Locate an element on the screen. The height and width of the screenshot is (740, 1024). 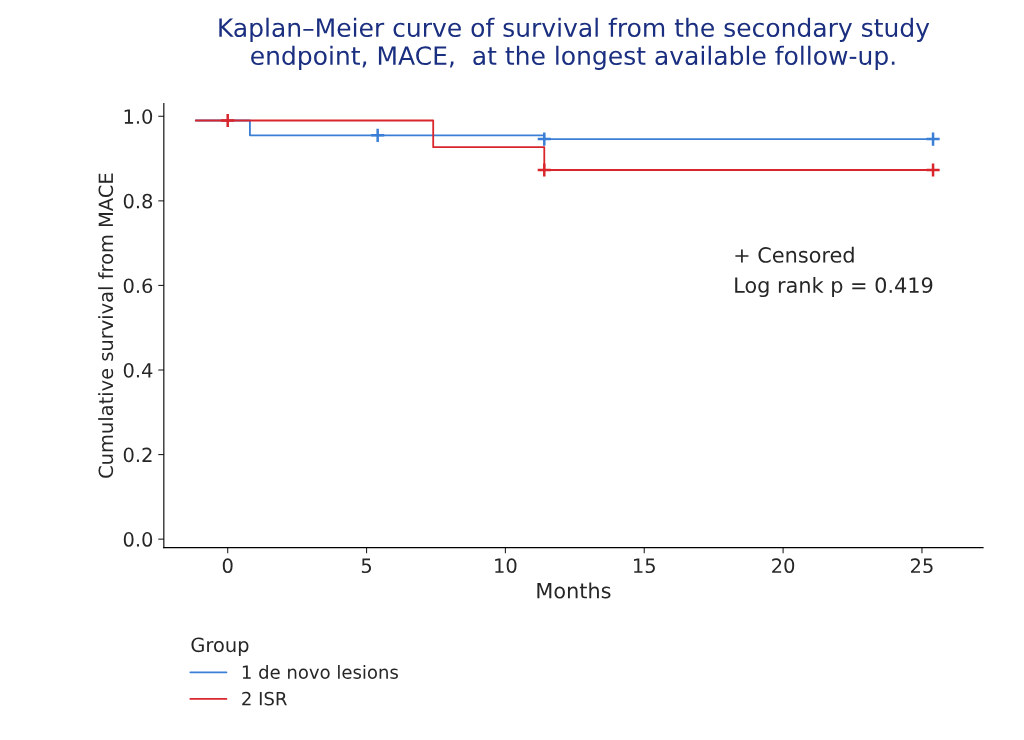
legend-label: 1 de novo lesions is located at coordinates (320, 671).